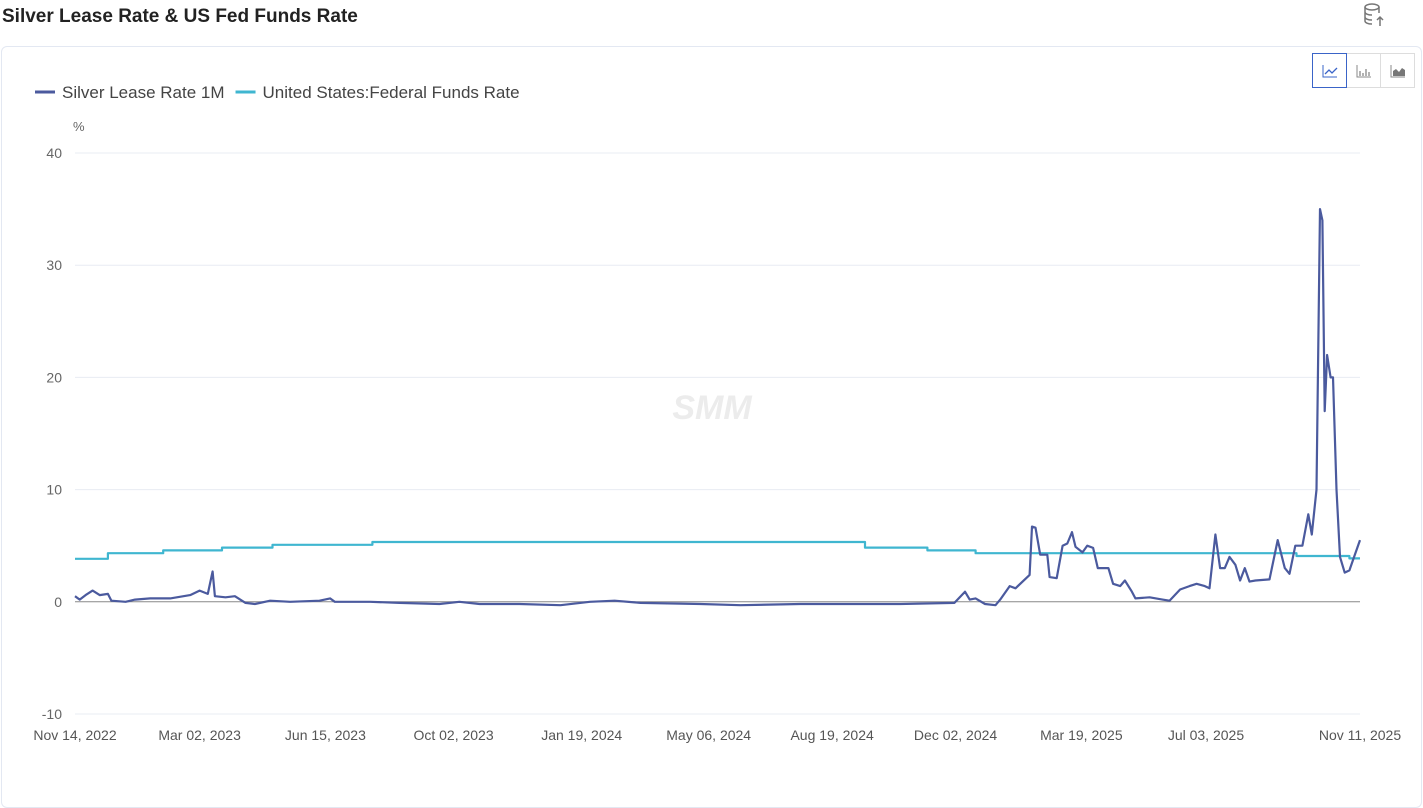 The height and width of the screenshot is (808, 1423). I want to click on bar-chart-icon, so click(1363, 70).